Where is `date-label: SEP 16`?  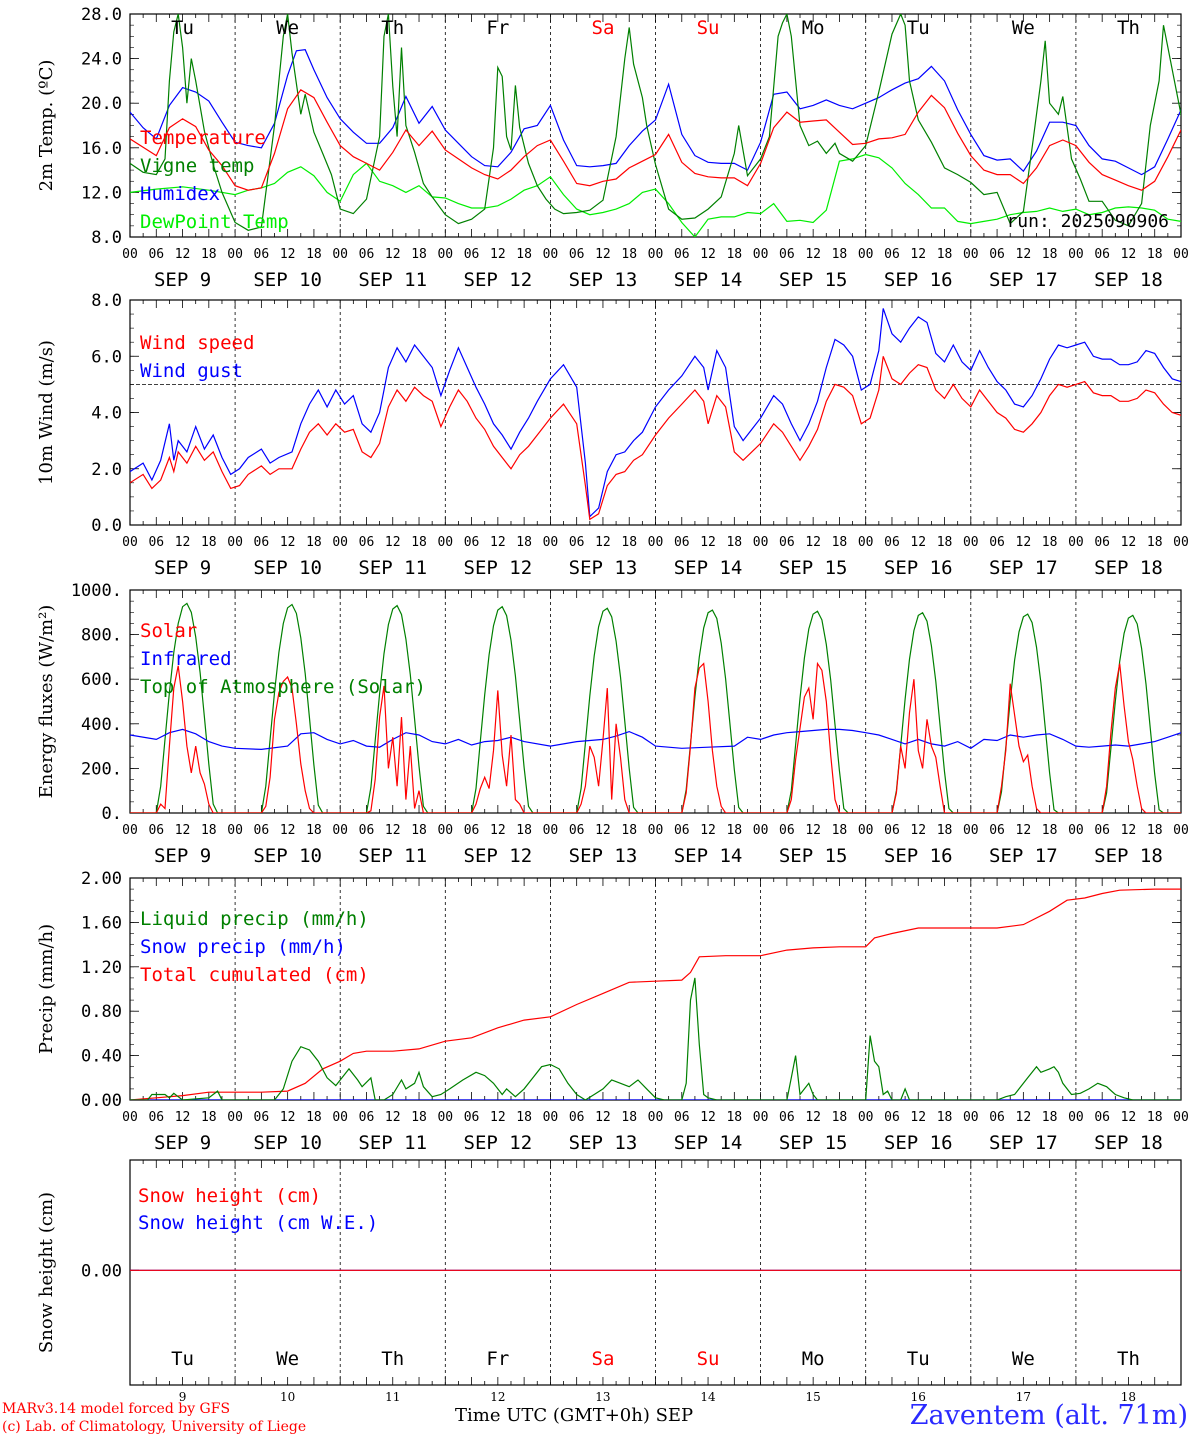 date-label: SEP 16 is located at coordinates (918, 280).